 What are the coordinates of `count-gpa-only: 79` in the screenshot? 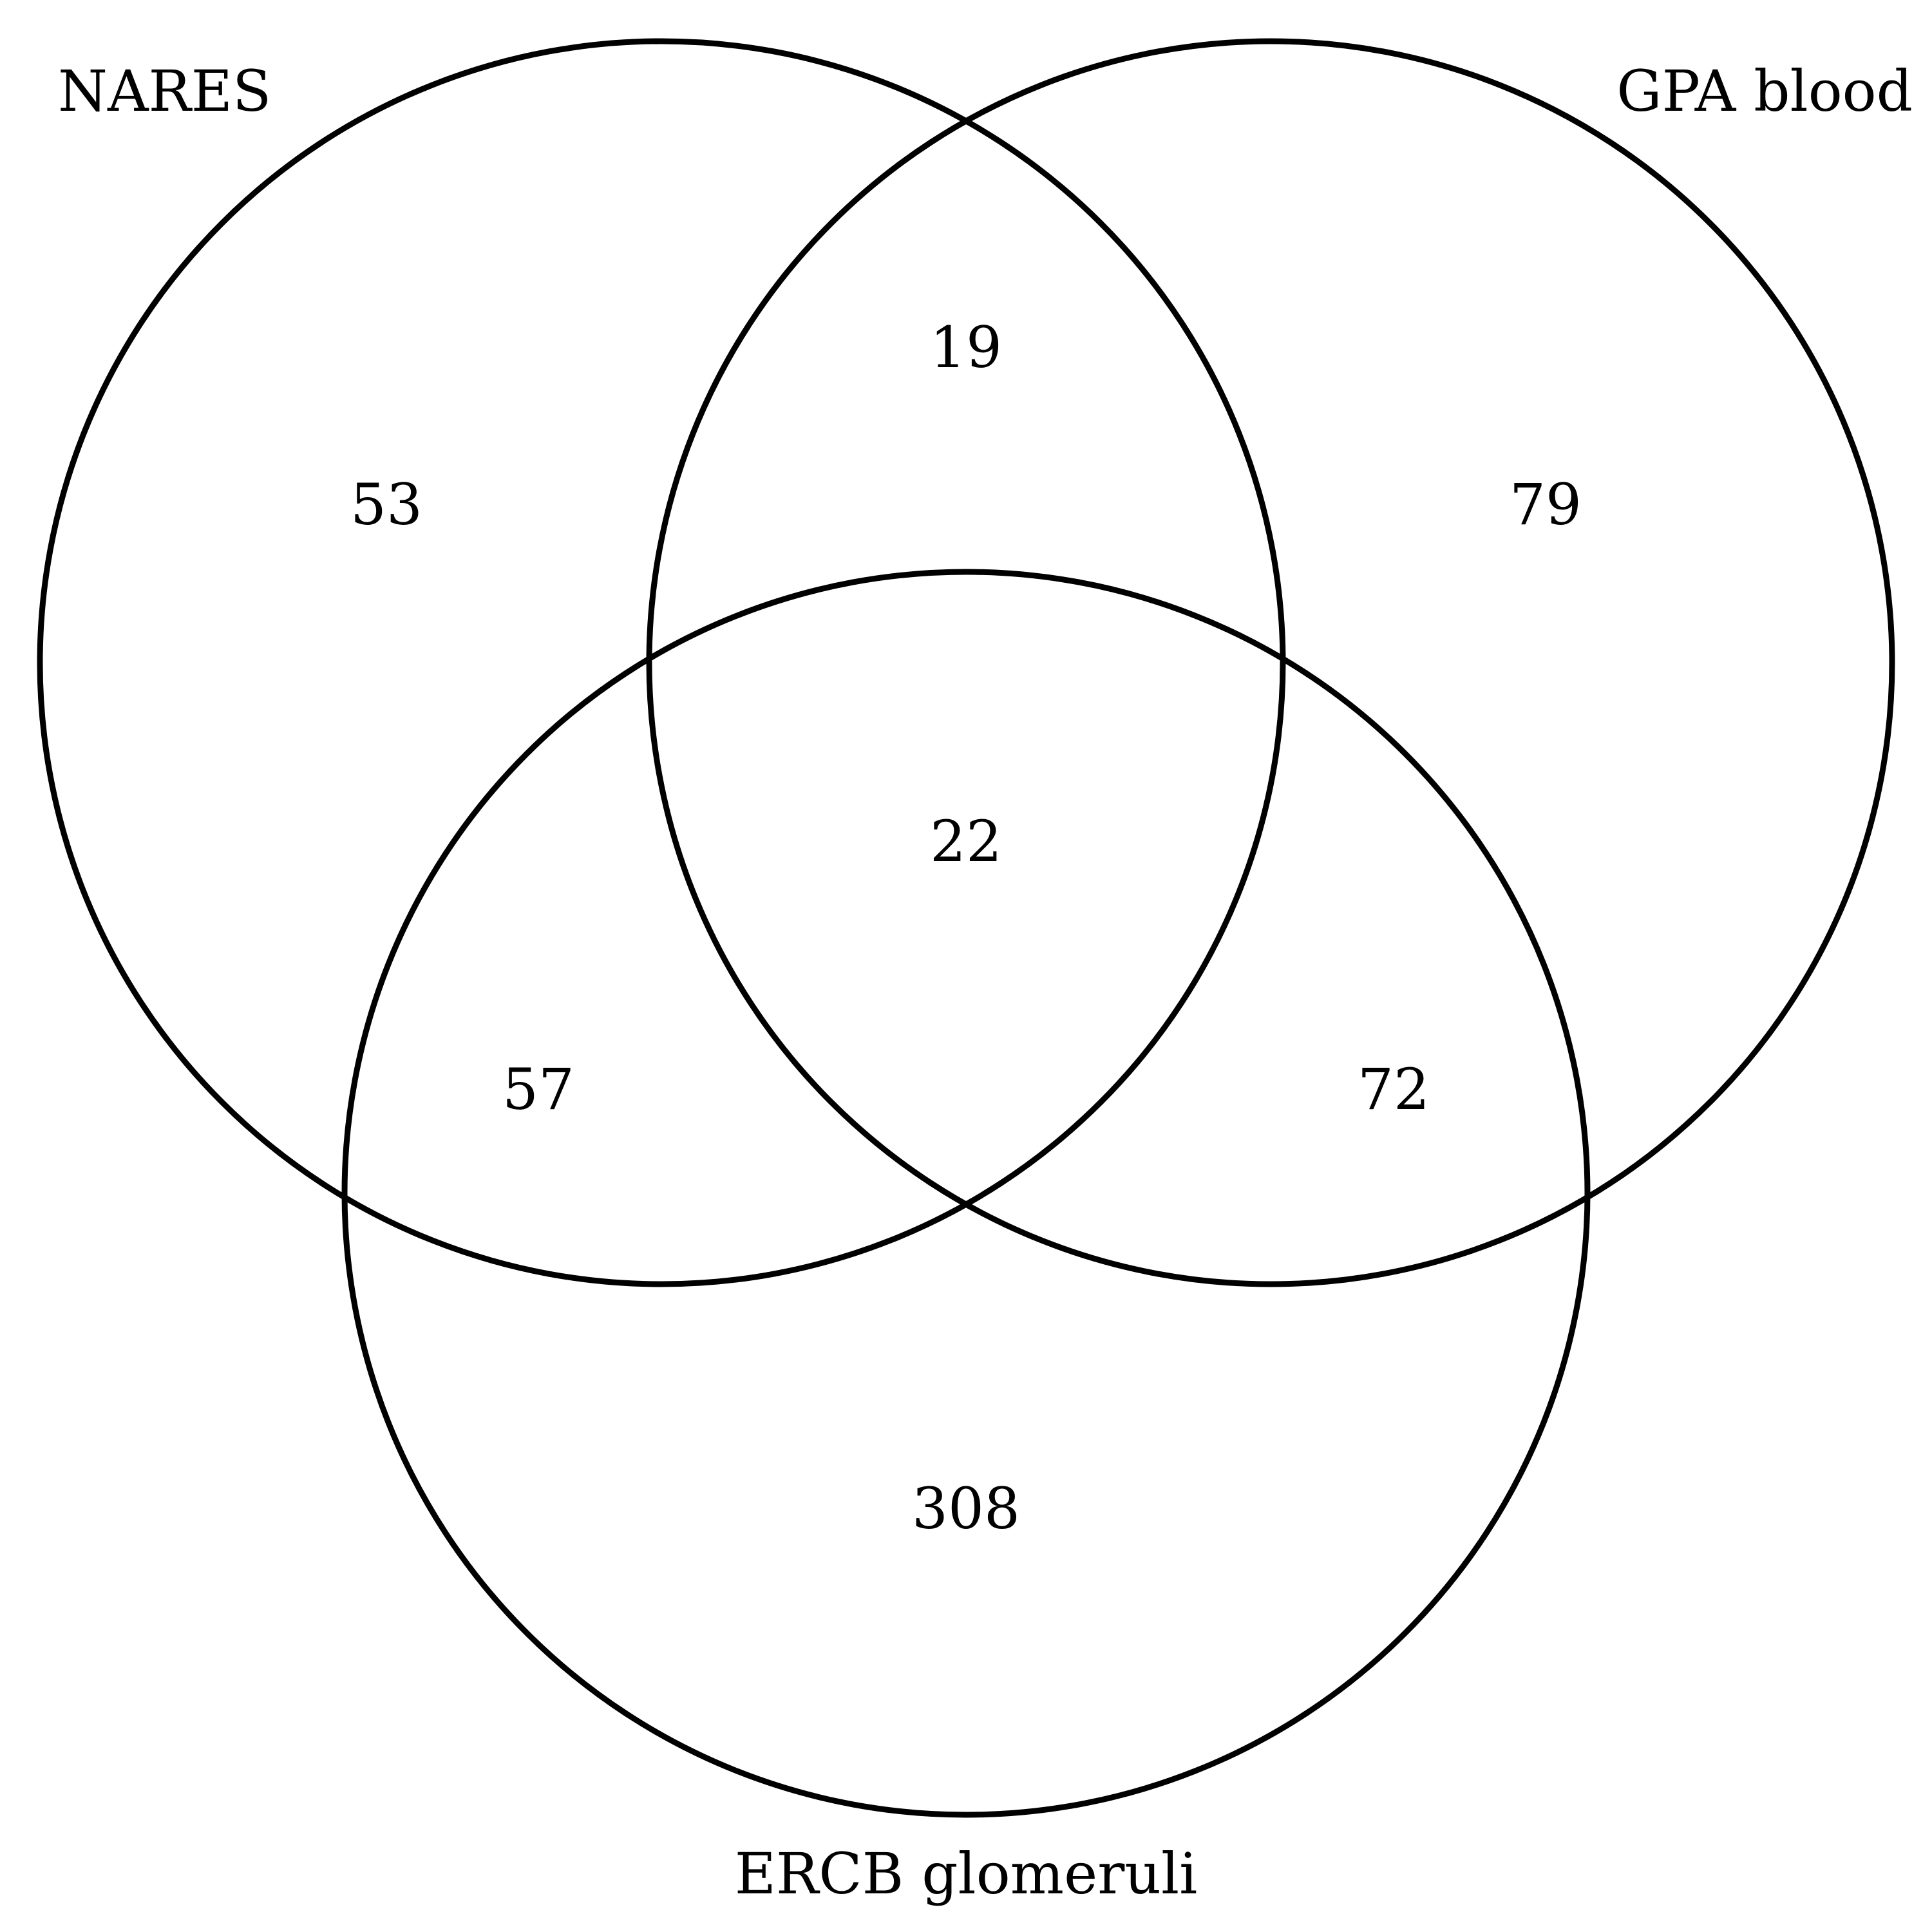 It's located at (1546, 505).